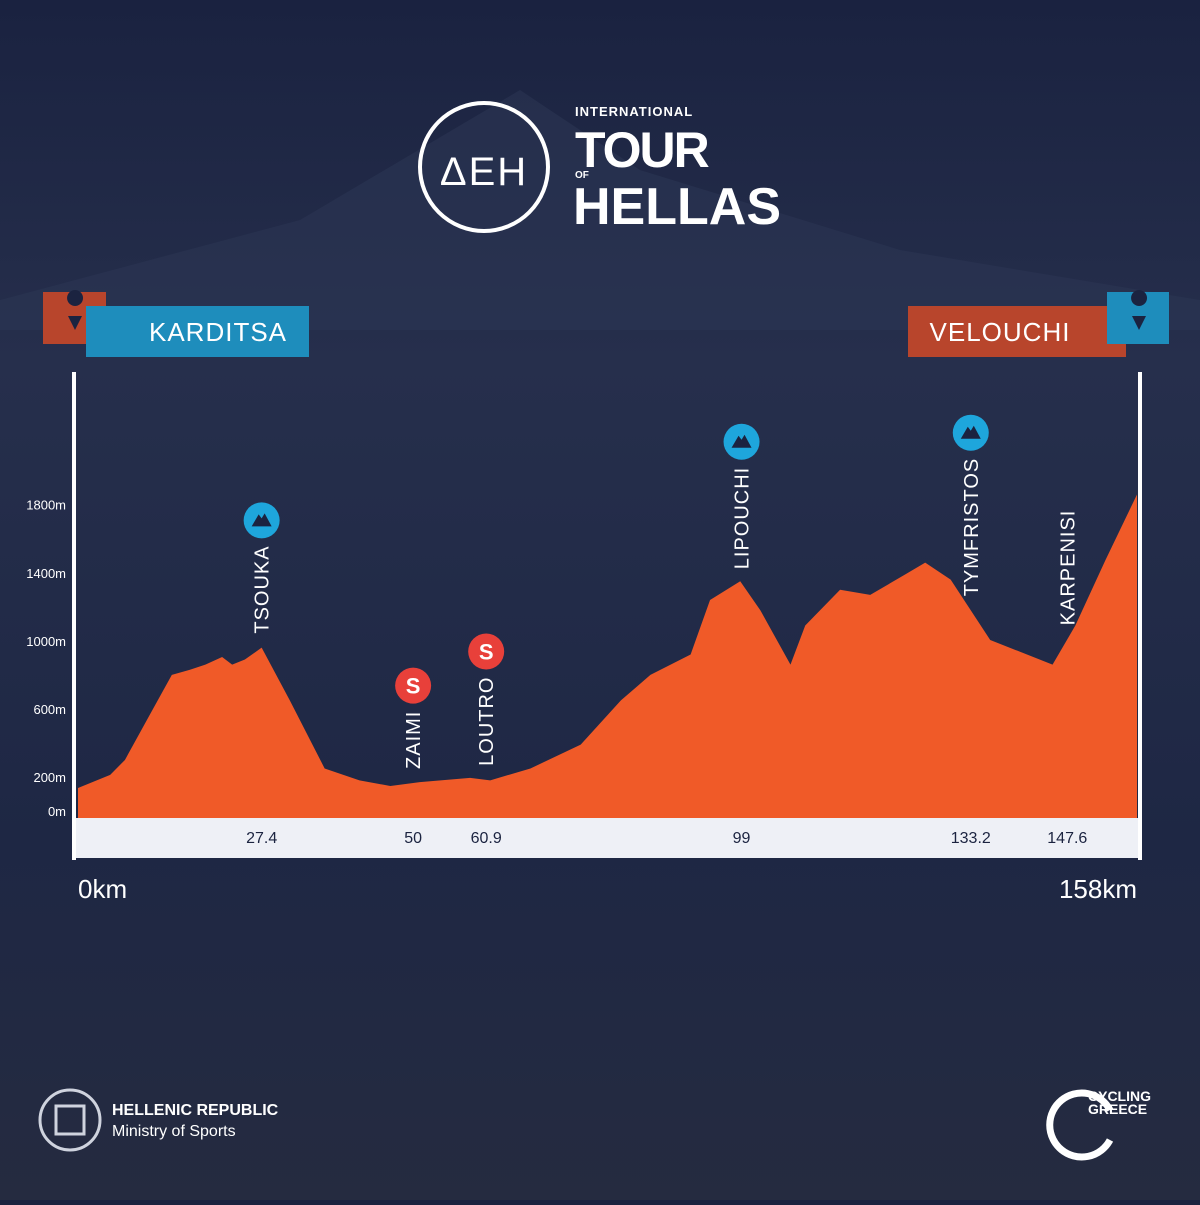 The height and width of the screenshot is (1205, 1200). What do you see at coordinates (57, 811) in the screenshot?
I see `y-tick-label: 0m` at bounding box center [57, 811].